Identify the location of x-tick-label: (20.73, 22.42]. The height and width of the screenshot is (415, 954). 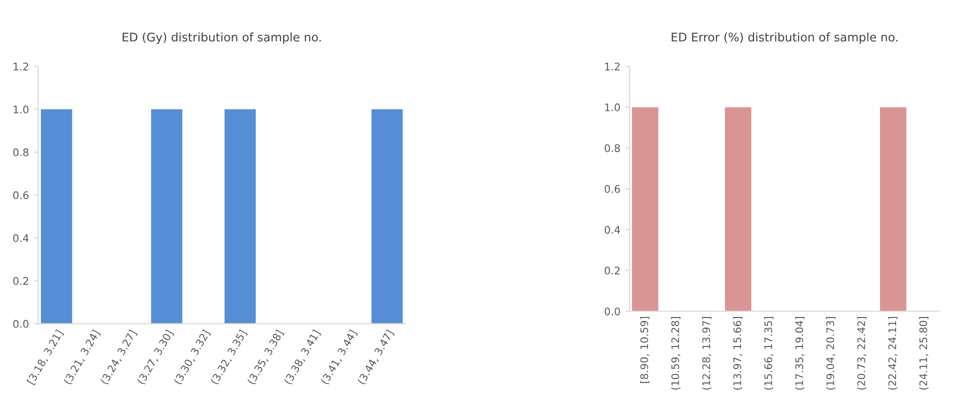
(861, 353).